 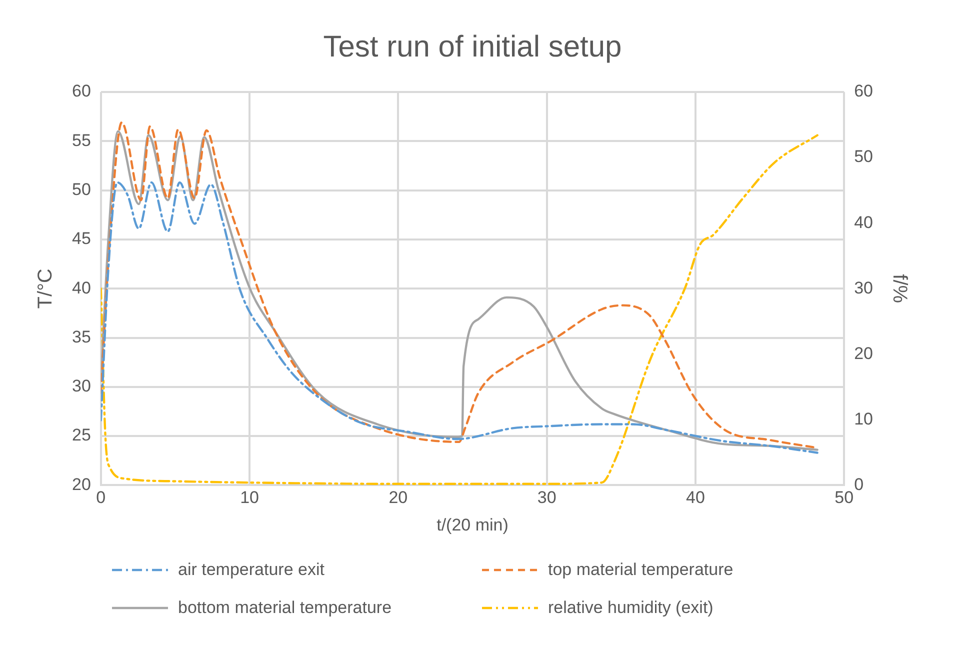 What do you see at coordinates (546, 498) in the screenshot?
I see `x-tick-label: 30` at bounding box center [546, 498].